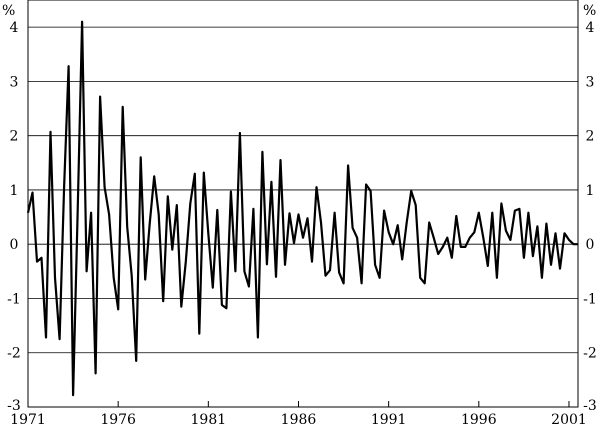  Describe the element at coordinates (8, 11) in the screenshot. I see `left-unit-label: %` at that location.